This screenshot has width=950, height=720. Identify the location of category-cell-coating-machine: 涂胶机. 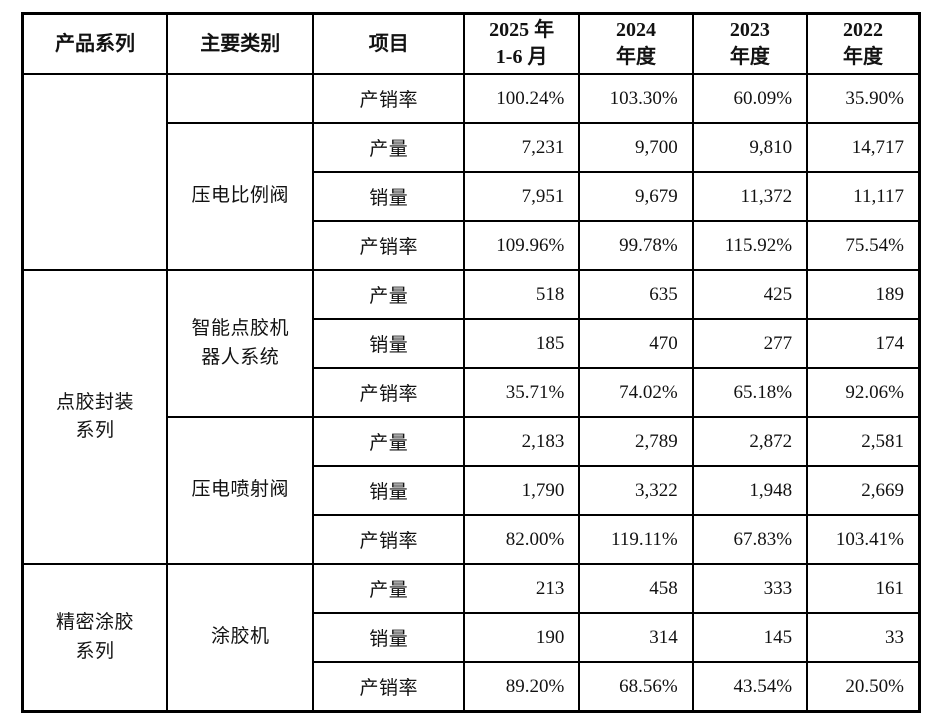
(240, 638).